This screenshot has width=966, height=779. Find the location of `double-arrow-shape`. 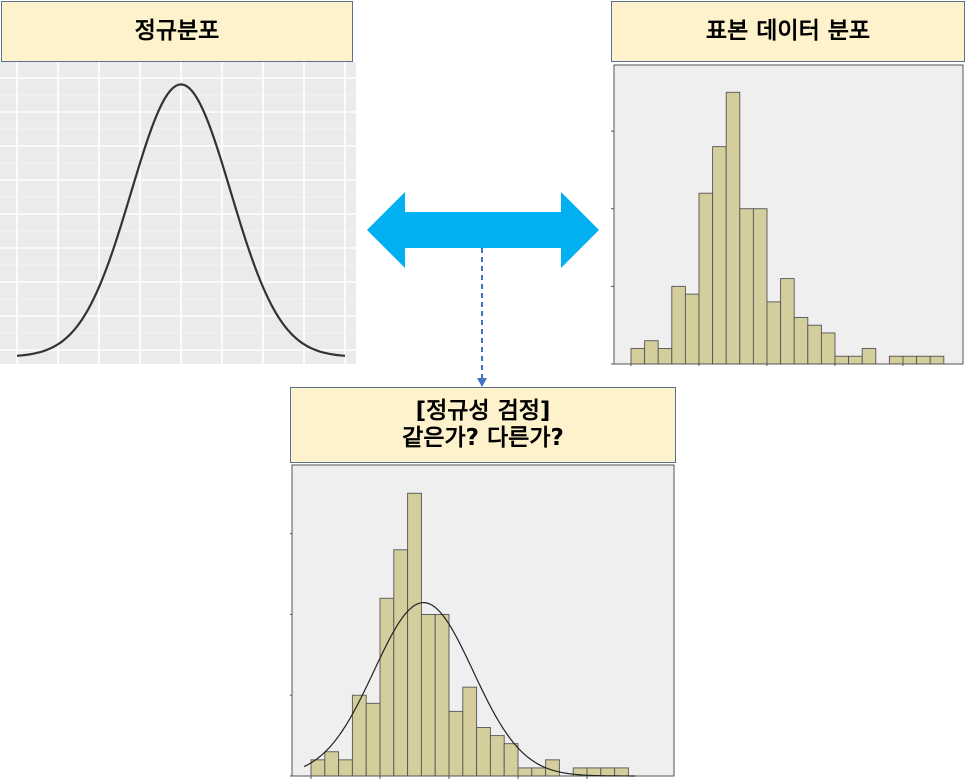

double-arrow-shape is located at coordinates (483, 230).